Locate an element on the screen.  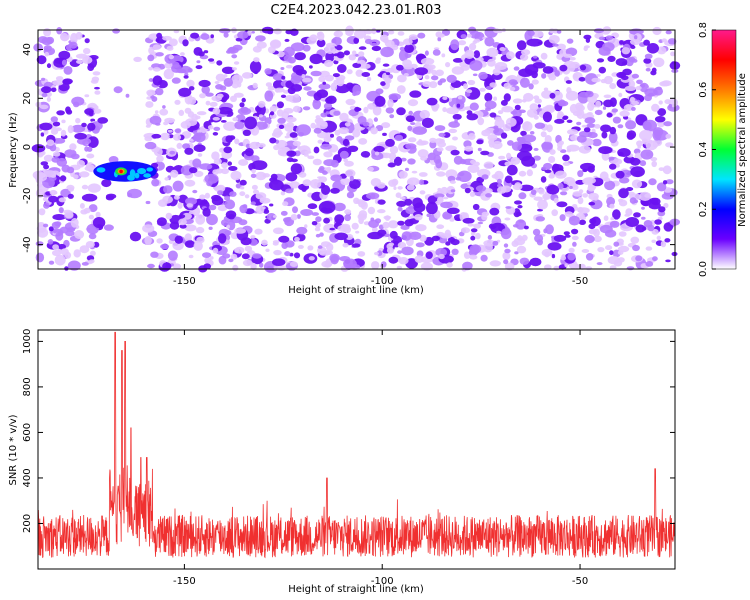
y-tick-label: 600 is located at coordinates (27, 432).